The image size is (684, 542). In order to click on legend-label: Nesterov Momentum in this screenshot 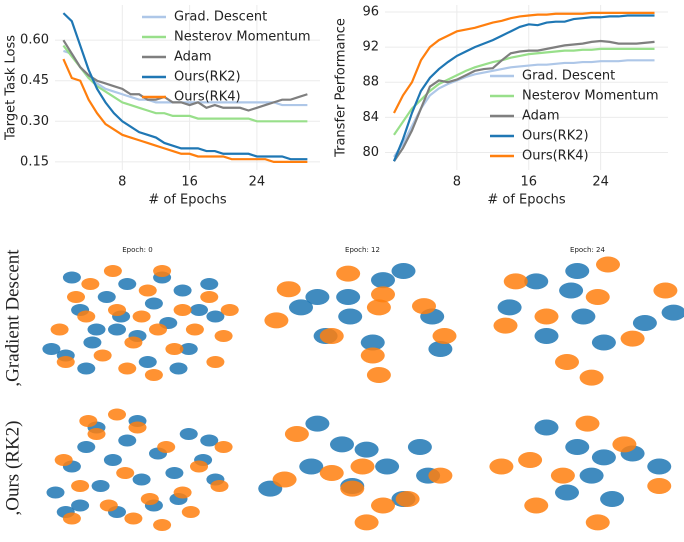, I will do `click(242, 37)`.